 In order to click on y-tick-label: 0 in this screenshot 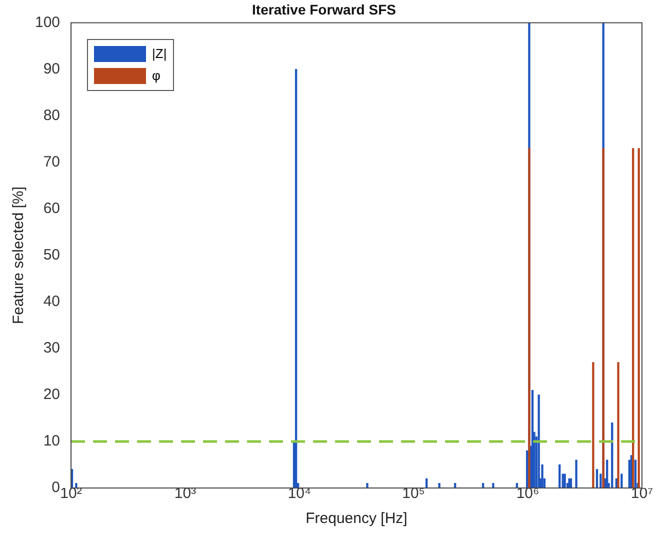, I will do `click(56, 487)`.